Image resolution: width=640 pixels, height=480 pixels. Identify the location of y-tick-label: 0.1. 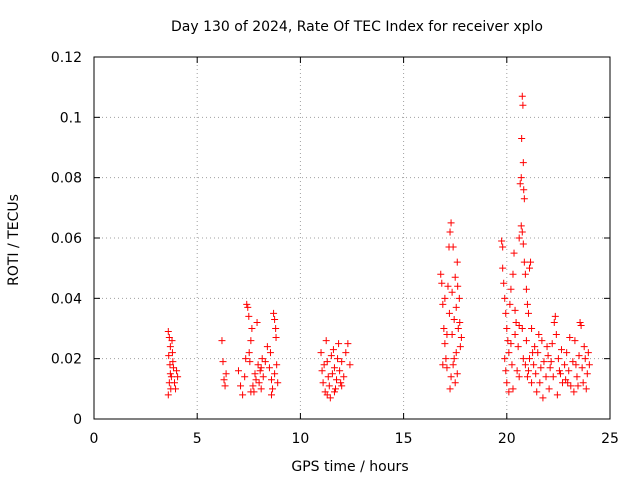
(71, 118).